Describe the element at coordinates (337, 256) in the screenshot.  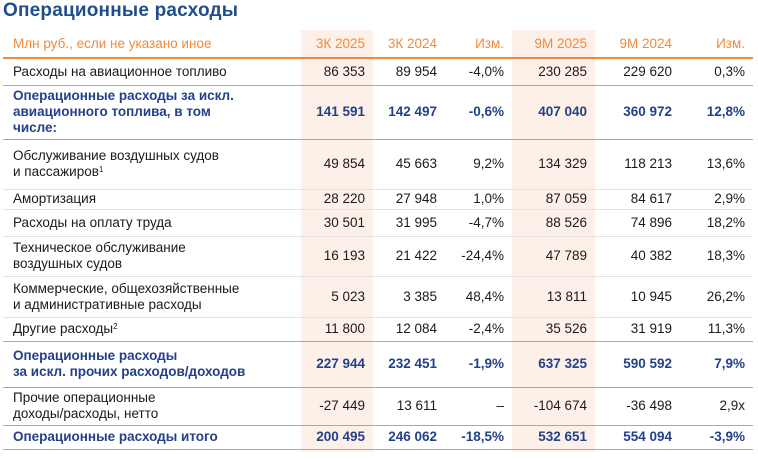
I see `cell-q3-2025: 16 193` at that location.